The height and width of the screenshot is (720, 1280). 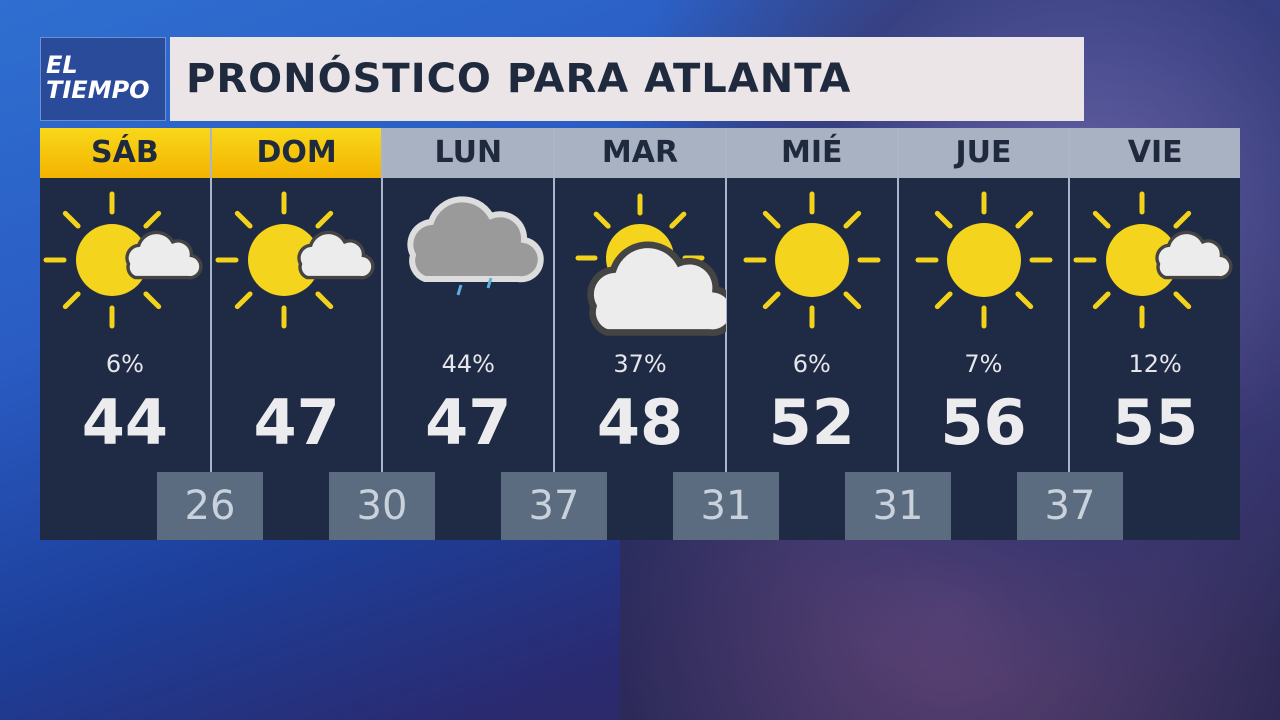 I want to click on day-column: MIÉ 6% 52, so click(x=812, y=334).